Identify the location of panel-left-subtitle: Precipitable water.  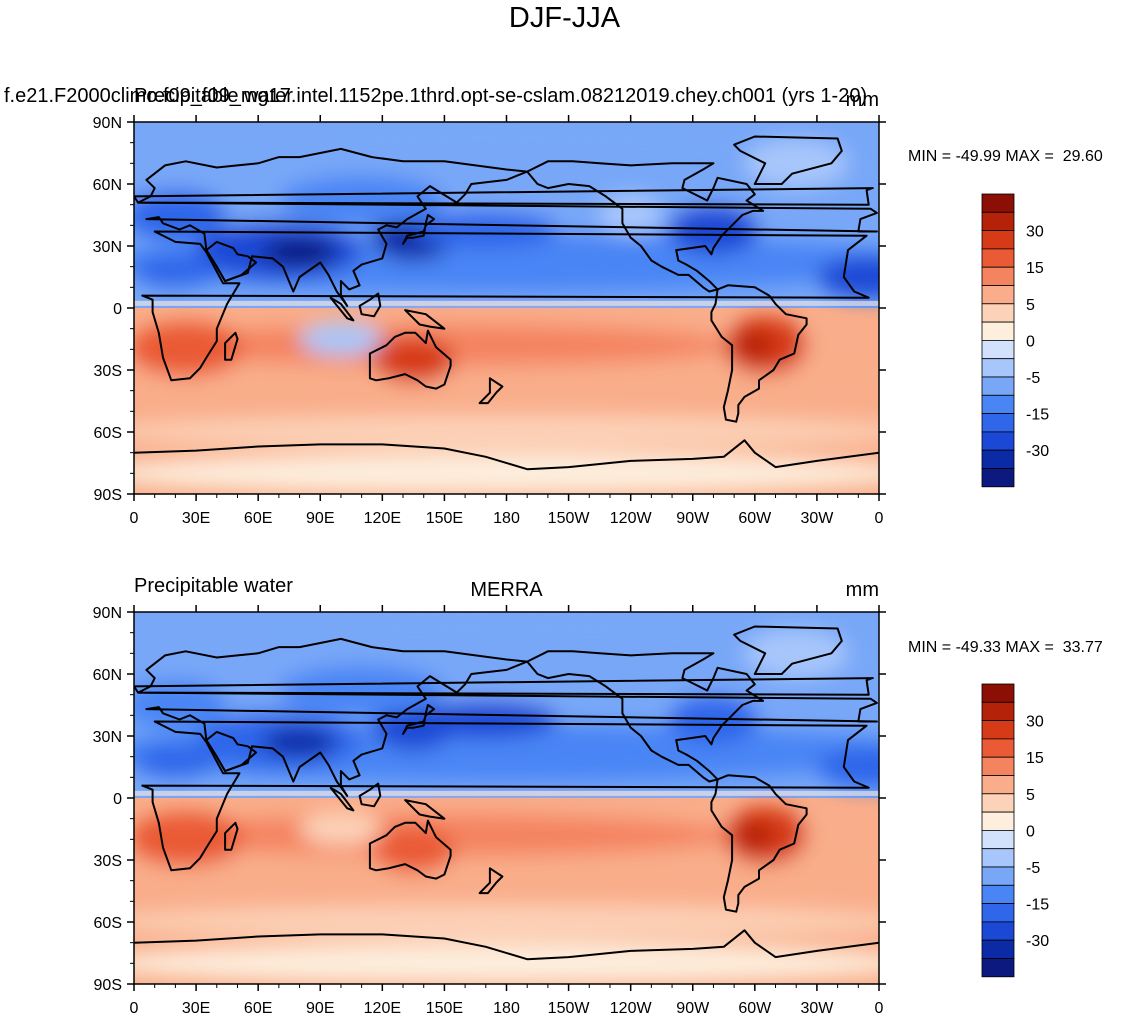
(213, 96).